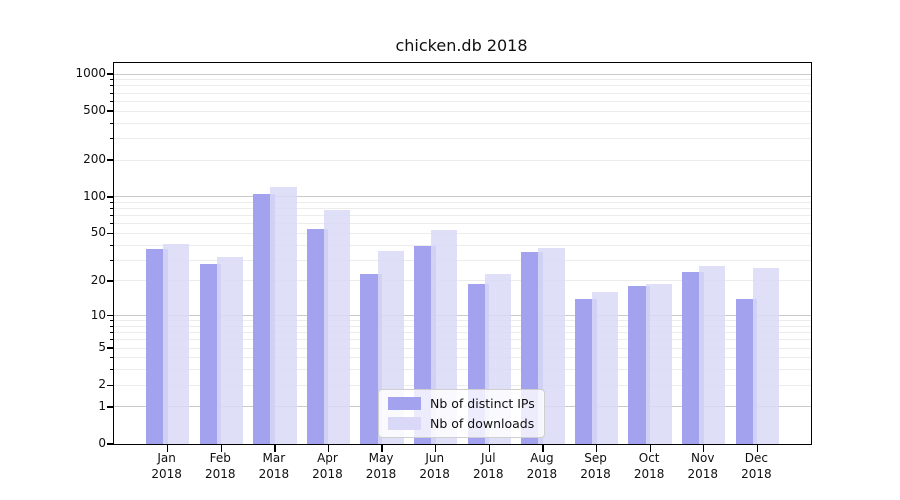 The image size is (900, 500). Describe the element at coordinates (585, 371) in the screenshot. I see `bar-distinct-ips-sep` at that location.